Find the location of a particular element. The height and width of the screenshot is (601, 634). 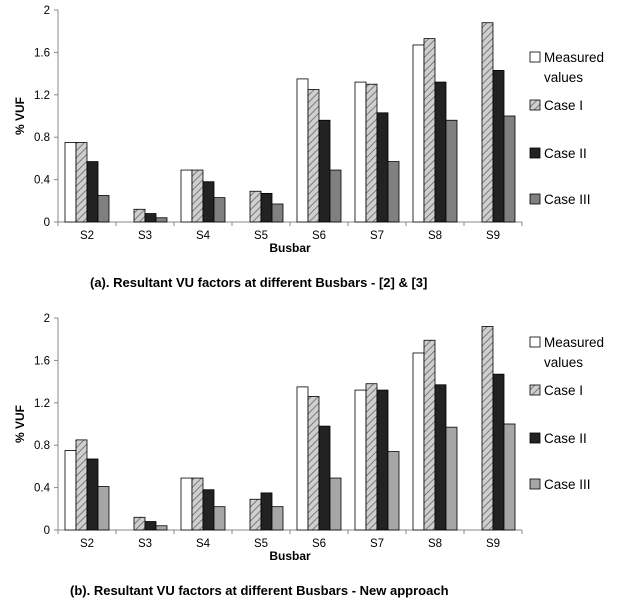

bar-case-iii-s2 is located at coordinates (103, 508).